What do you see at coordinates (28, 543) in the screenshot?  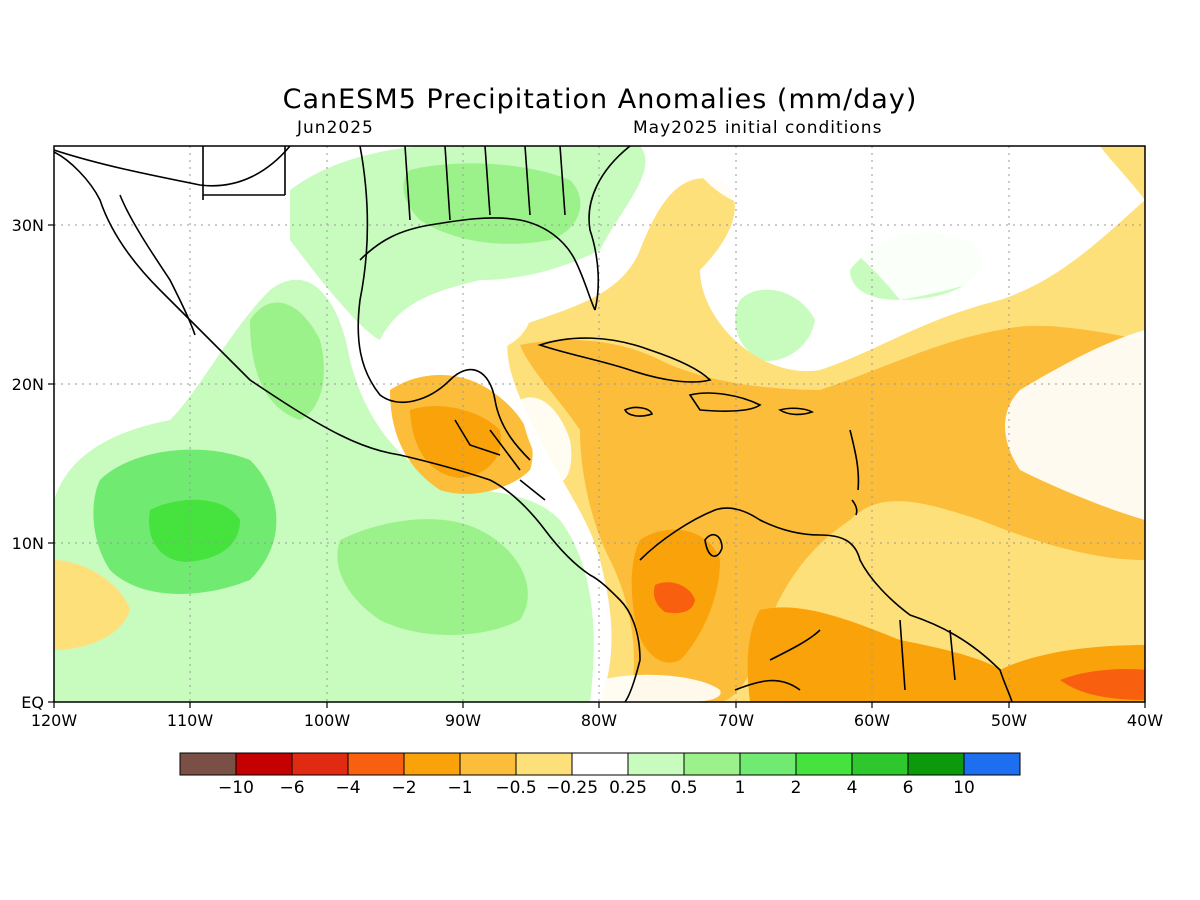 I see `lat-label: 10N` at bounding box center [28, 543].